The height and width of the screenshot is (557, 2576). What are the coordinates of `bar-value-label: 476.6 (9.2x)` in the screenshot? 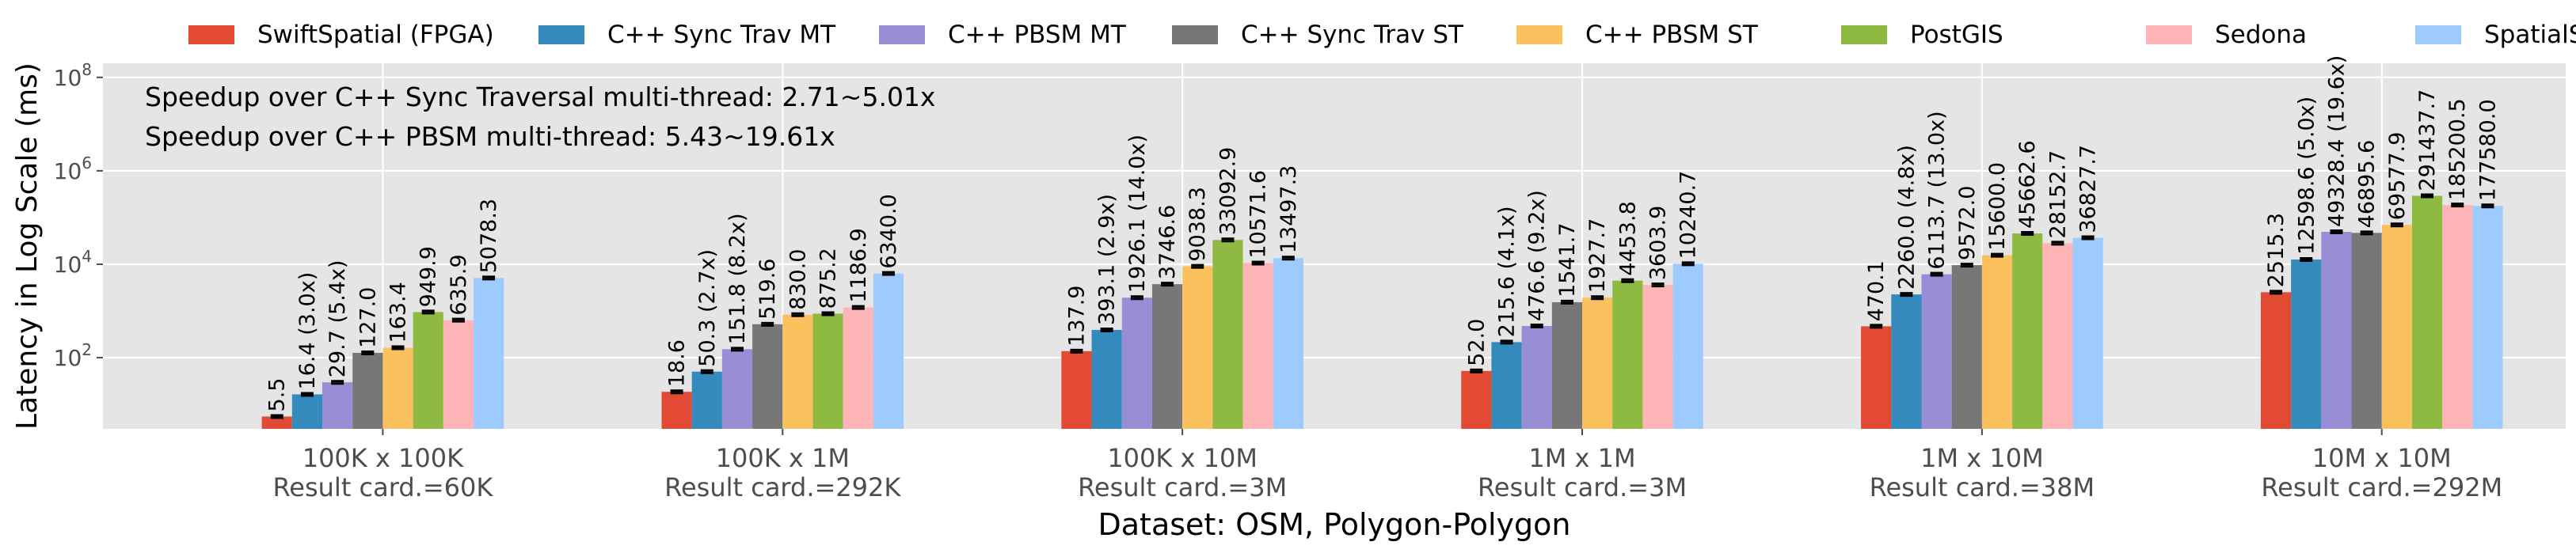 It's located at (1537, 255).